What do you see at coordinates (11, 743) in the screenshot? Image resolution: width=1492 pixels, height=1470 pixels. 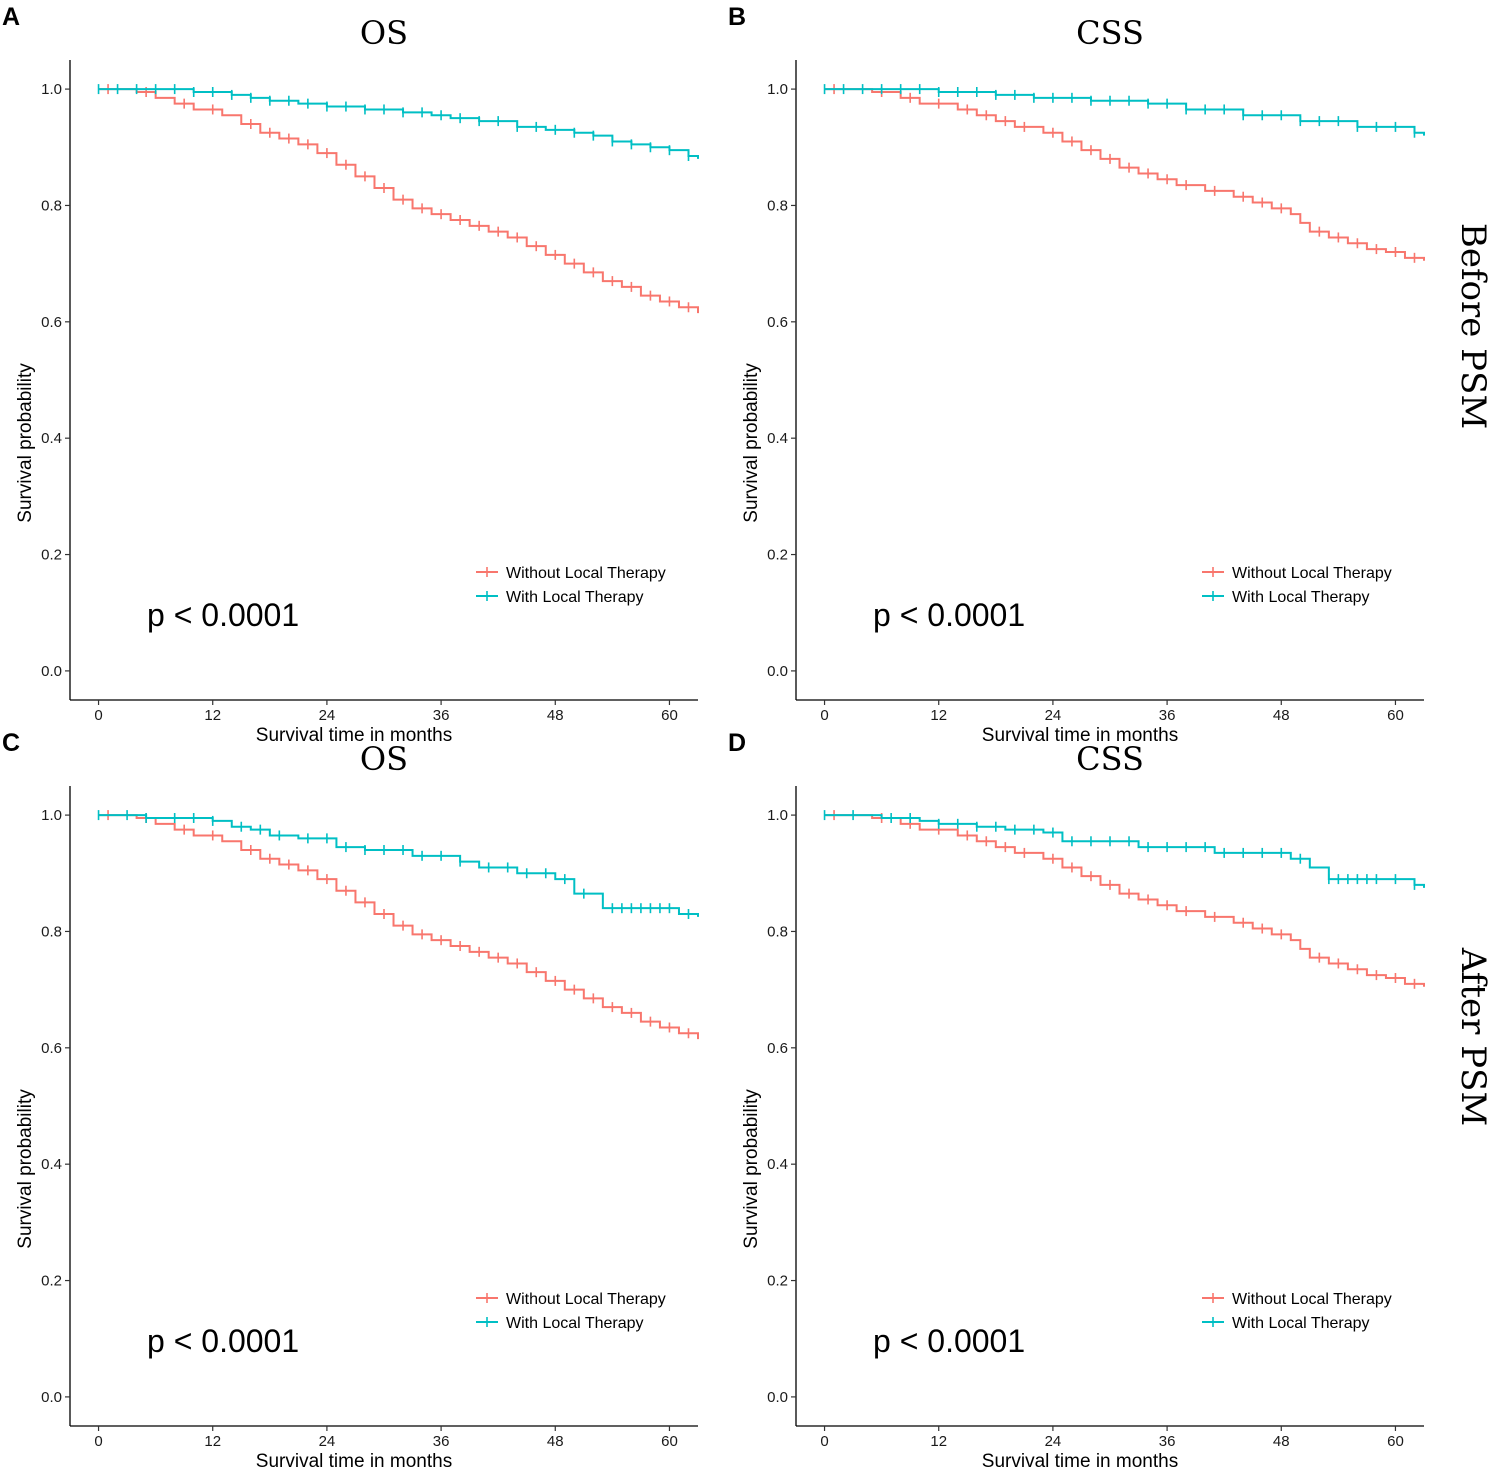 I see `panel-letter: C` at bounding box center [11, 743].